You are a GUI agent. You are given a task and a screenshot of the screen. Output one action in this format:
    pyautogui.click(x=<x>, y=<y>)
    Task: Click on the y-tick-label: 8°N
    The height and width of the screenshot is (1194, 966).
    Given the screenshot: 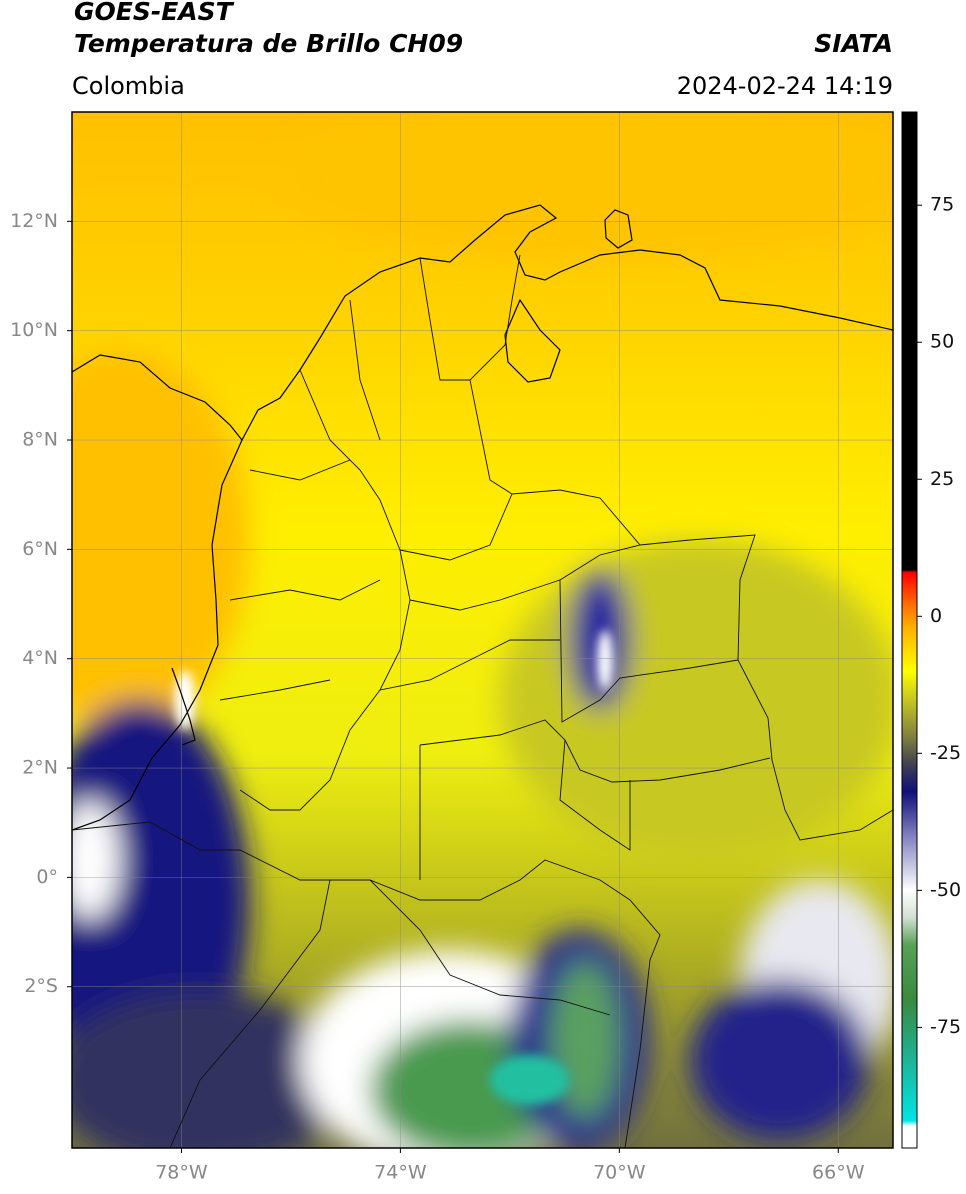 What is the action you would take?
    pyautogui.click(x=40, y=440)
    